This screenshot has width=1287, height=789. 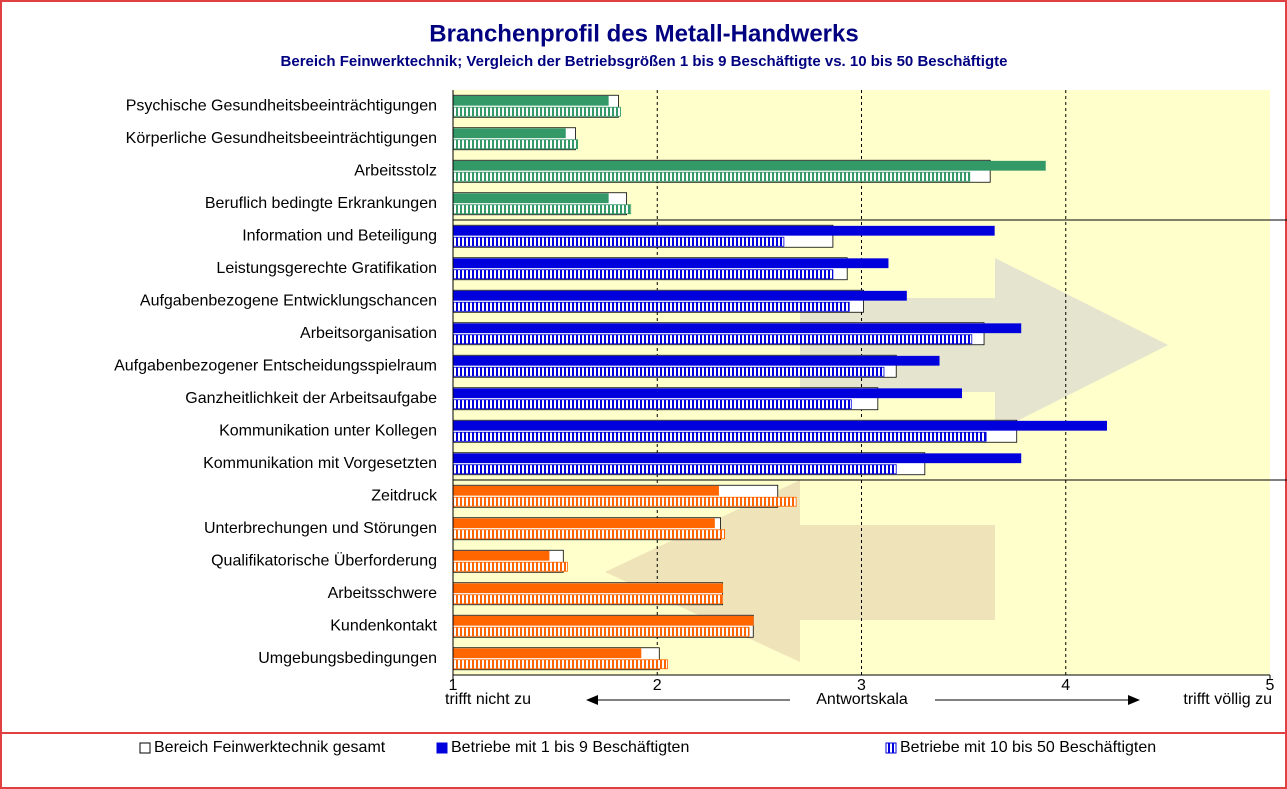 I want to click on y-tick-label: Ganzheitlichkeit der Arbeitsaufgabe, so click(x=311, y=398).